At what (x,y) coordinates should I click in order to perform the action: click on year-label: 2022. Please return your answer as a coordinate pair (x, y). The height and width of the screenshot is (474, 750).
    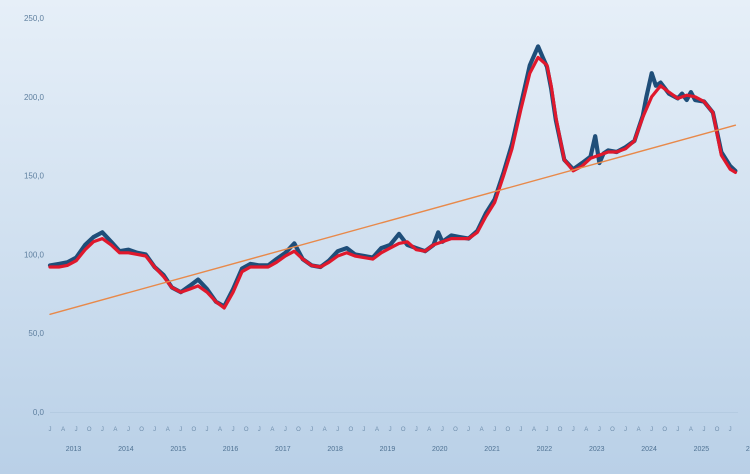
    Looking at the image, I should click on (545, 449).